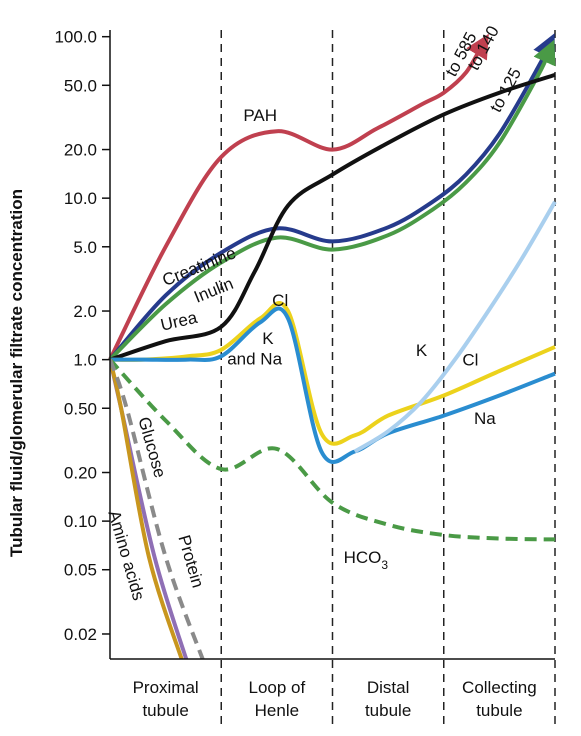 The width and height of the screenshot is (581, 736). I want to click on y-tick-label: 0.50, so click(80, 408).